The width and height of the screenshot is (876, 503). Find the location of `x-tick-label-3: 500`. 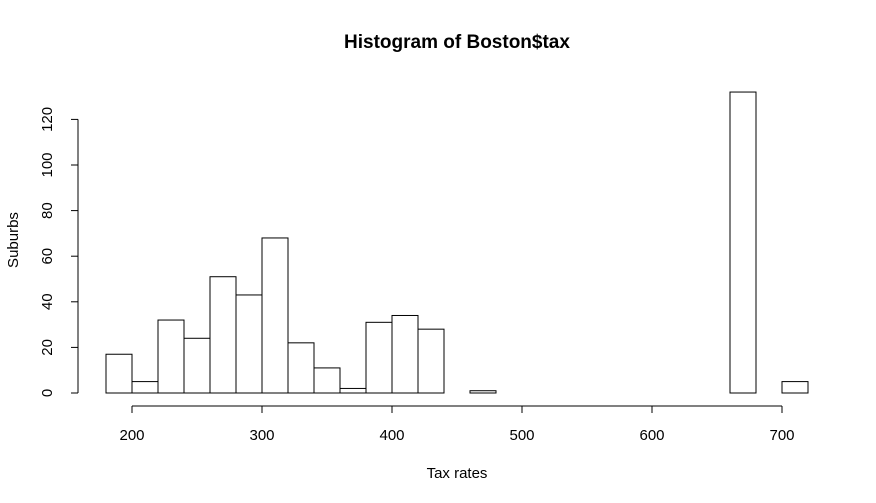

x-tick-label-3: 500 is located at coordinates (521, 435).